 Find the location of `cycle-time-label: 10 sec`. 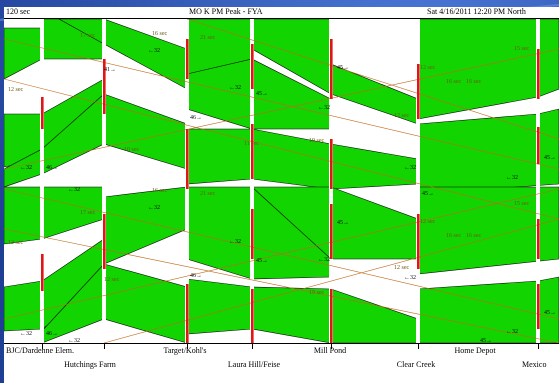

cycle-time-label: 10 sec is located at coordinates (131, 150).